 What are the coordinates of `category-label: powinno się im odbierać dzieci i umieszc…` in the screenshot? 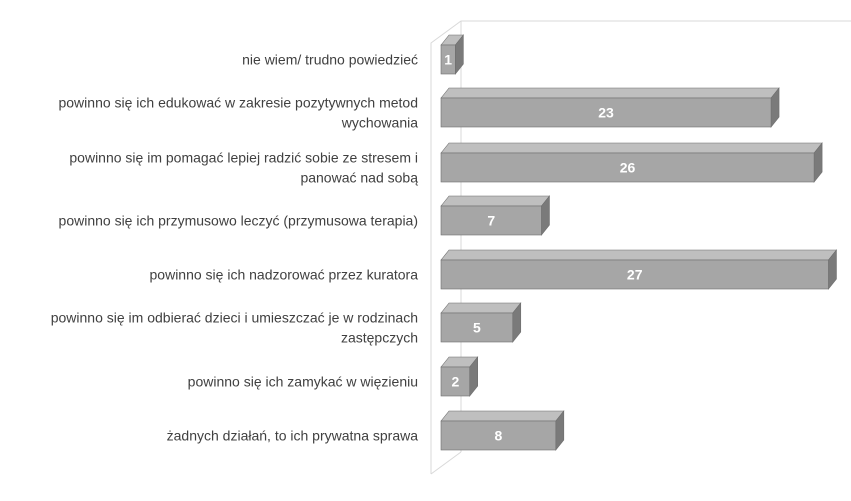 It's located at (234, 328).